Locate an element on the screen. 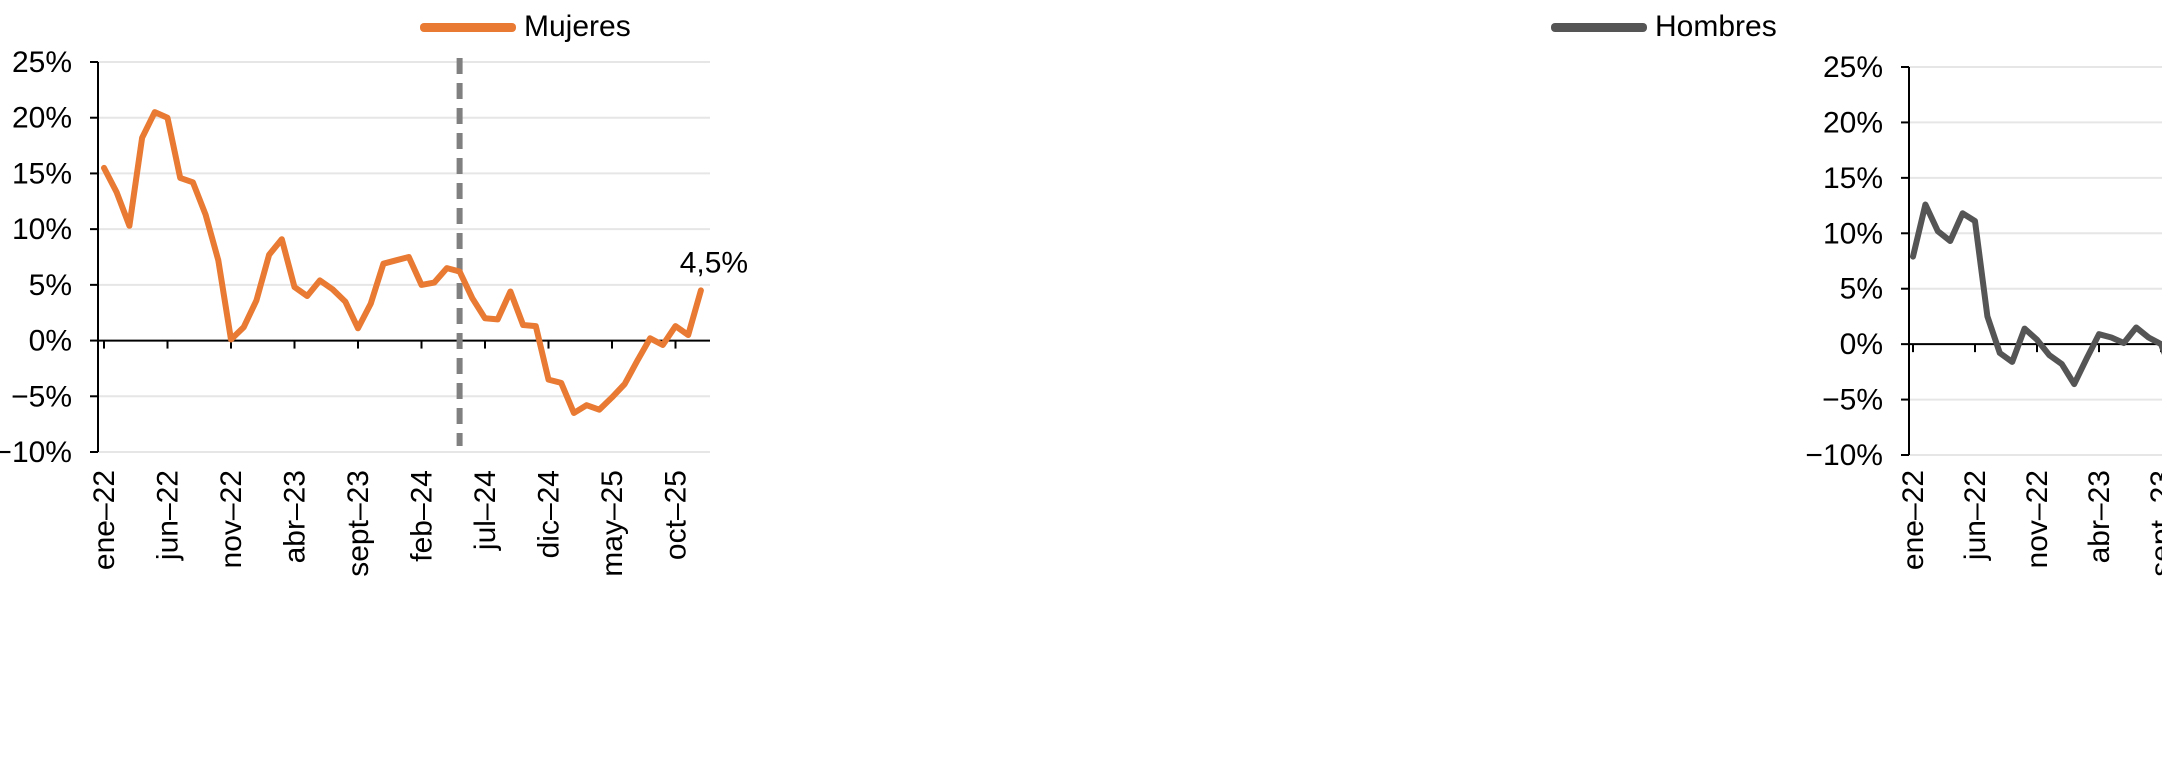 This screenshot has width=2163, height=783. legend-men: Hombres is located at coordinates (1664, 27).